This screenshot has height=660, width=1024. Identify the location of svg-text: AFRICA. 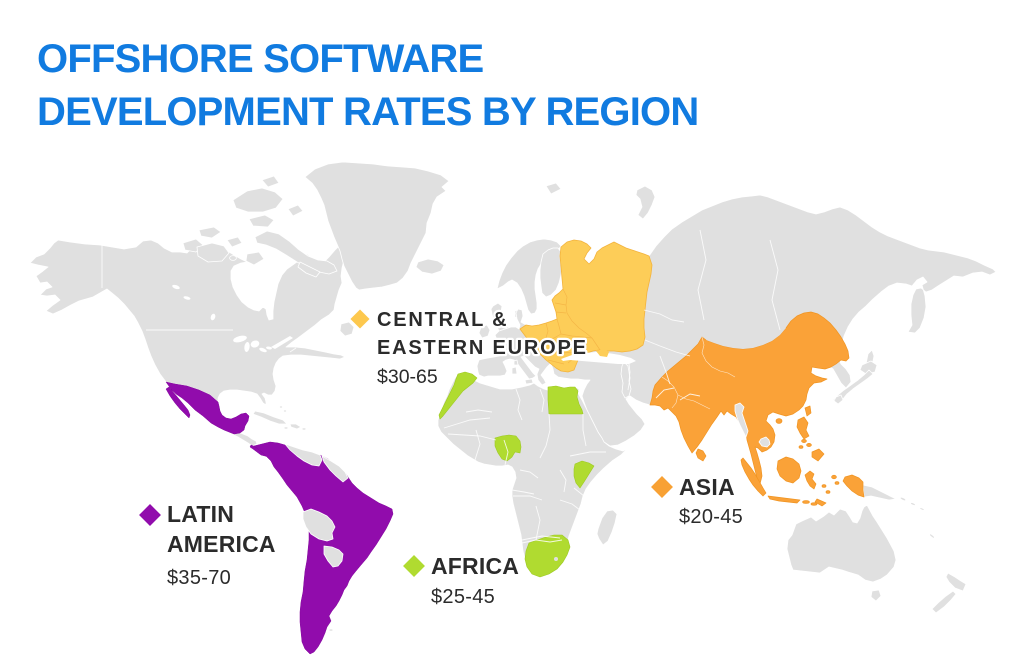
(475, 566).